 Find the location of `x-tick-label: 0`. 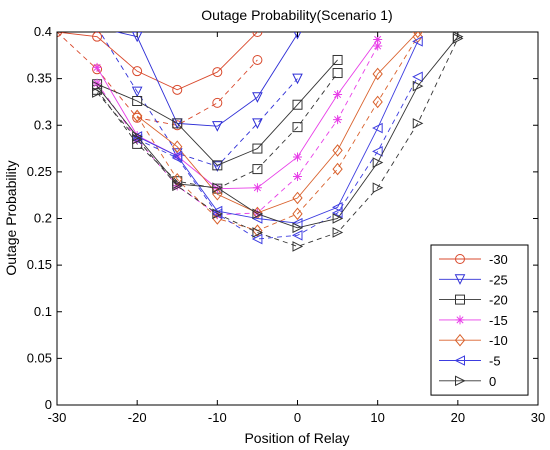

x-tick-label: 0 is located at coordinates (297, 417).